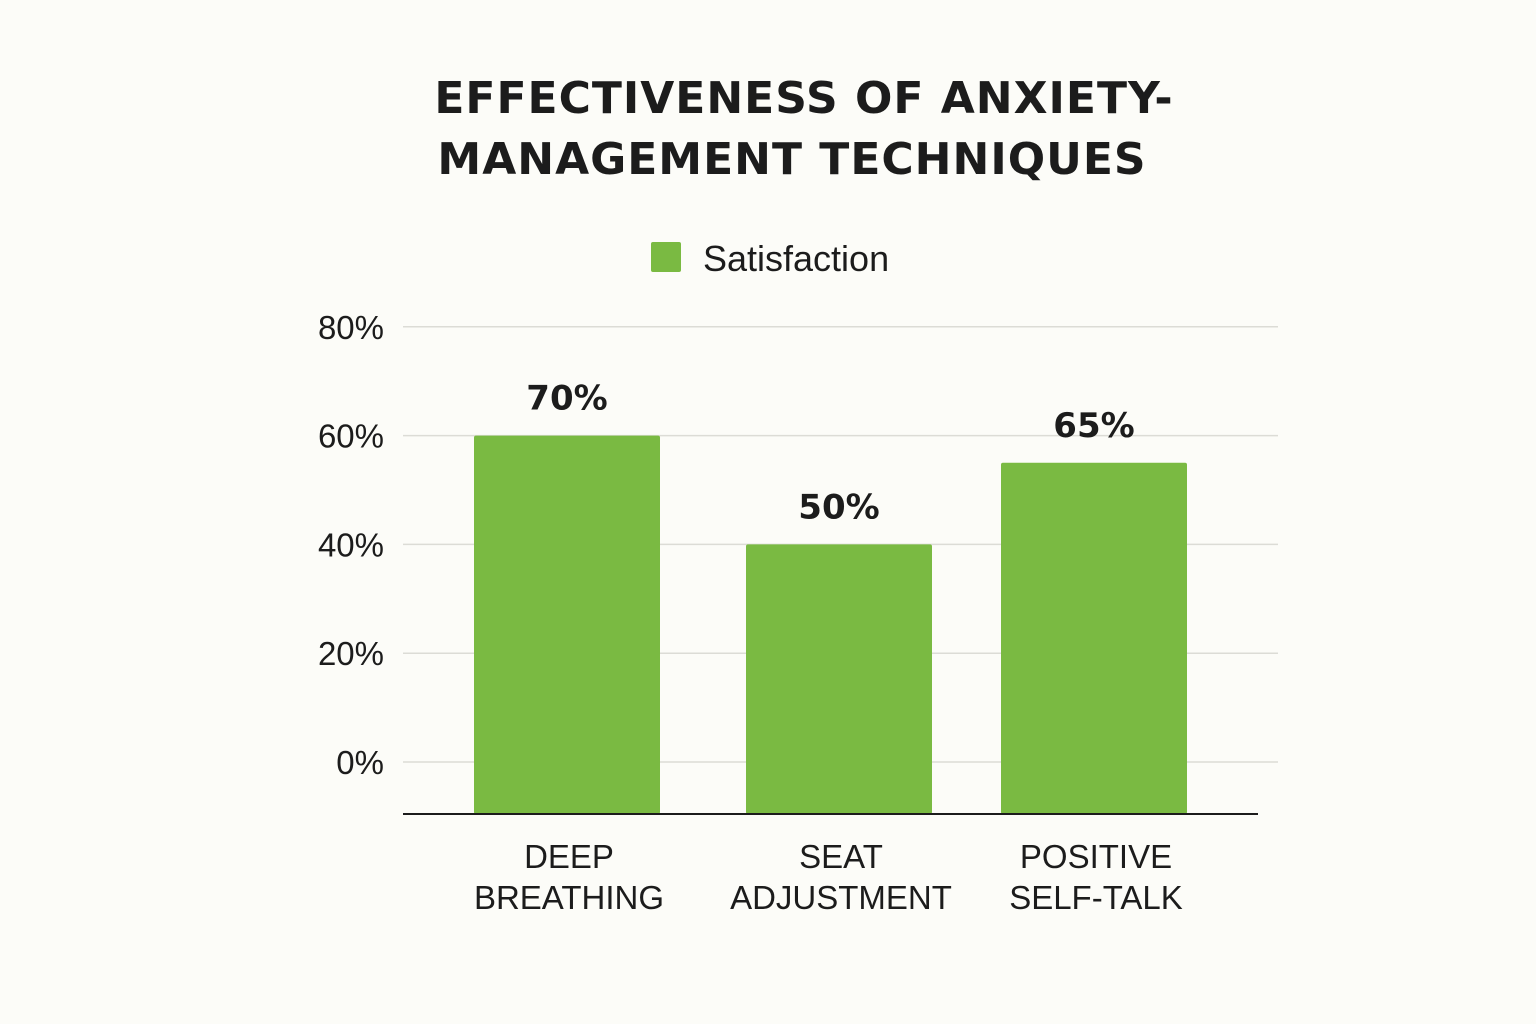 Image resolution: width=1536 pixels, height=1024 pixels. What do you see at coordinates (351, 327) in the screenshot?
I see `y-tick-label: 80%` at bounding box center [351, 327].